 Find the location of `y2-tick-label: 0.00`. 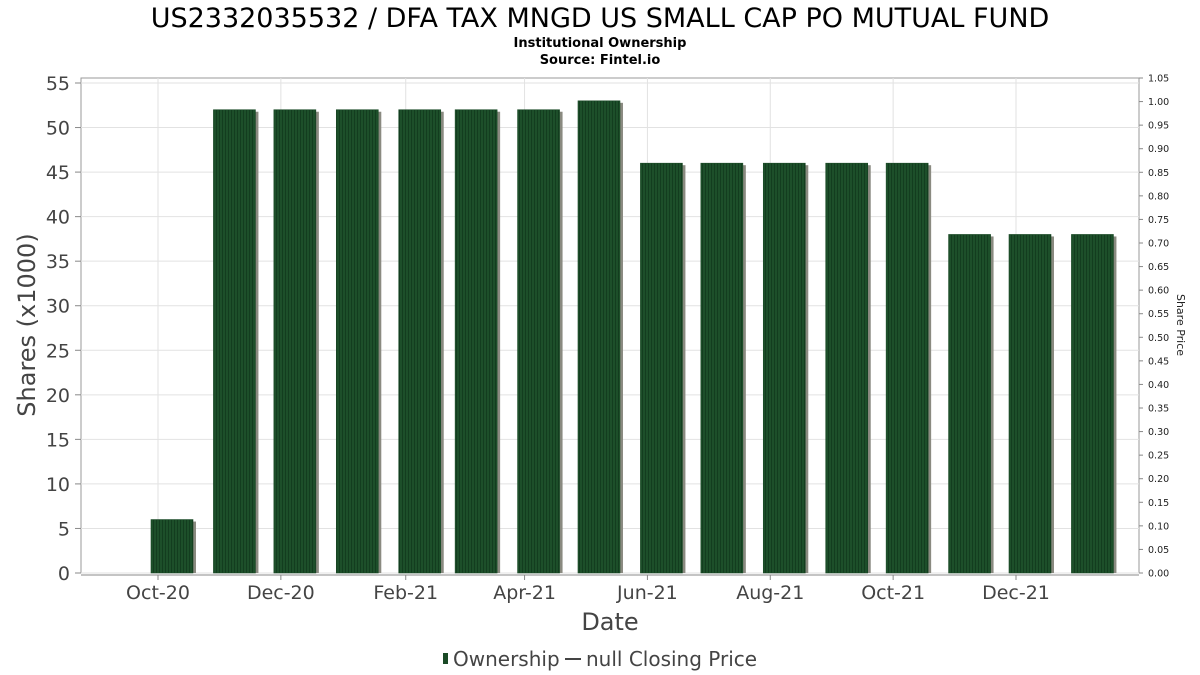

y2-tick-label: 0.00 is located at coordinates (1158, 574).